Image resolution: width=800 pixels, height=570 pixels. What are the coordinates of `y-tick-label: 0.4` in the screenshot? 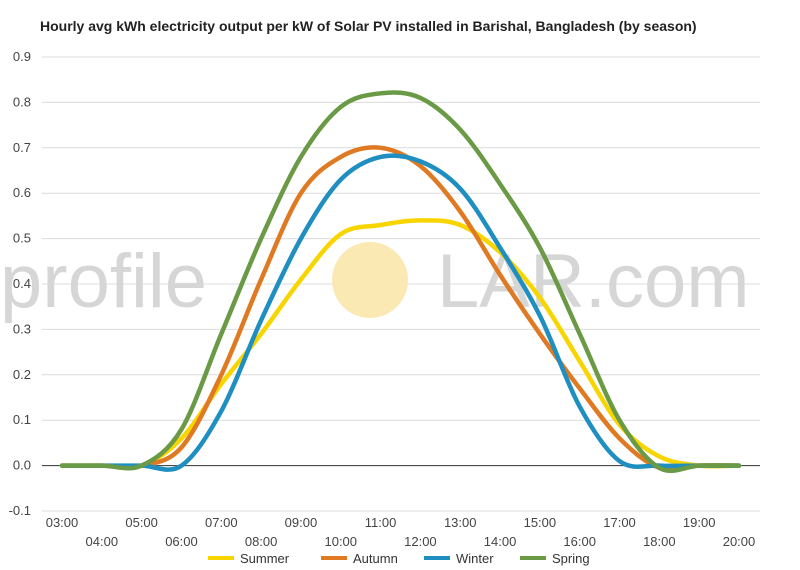 It's located at (22, 283).